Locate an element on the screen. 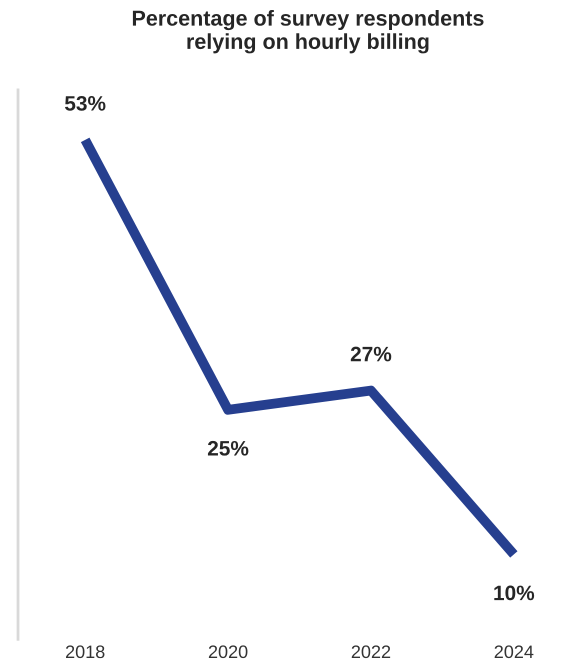 The image size is (581, 666). data-label: 25% is located at coordinates (228, 448).